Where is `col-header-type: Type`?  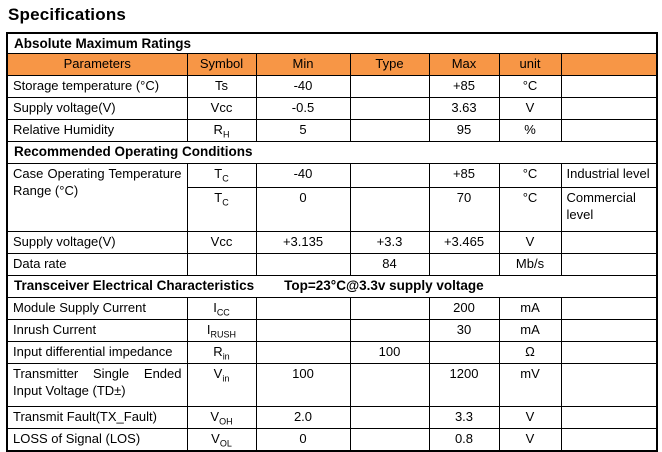
col-header-type: Type is located at coordinates (389, 64).